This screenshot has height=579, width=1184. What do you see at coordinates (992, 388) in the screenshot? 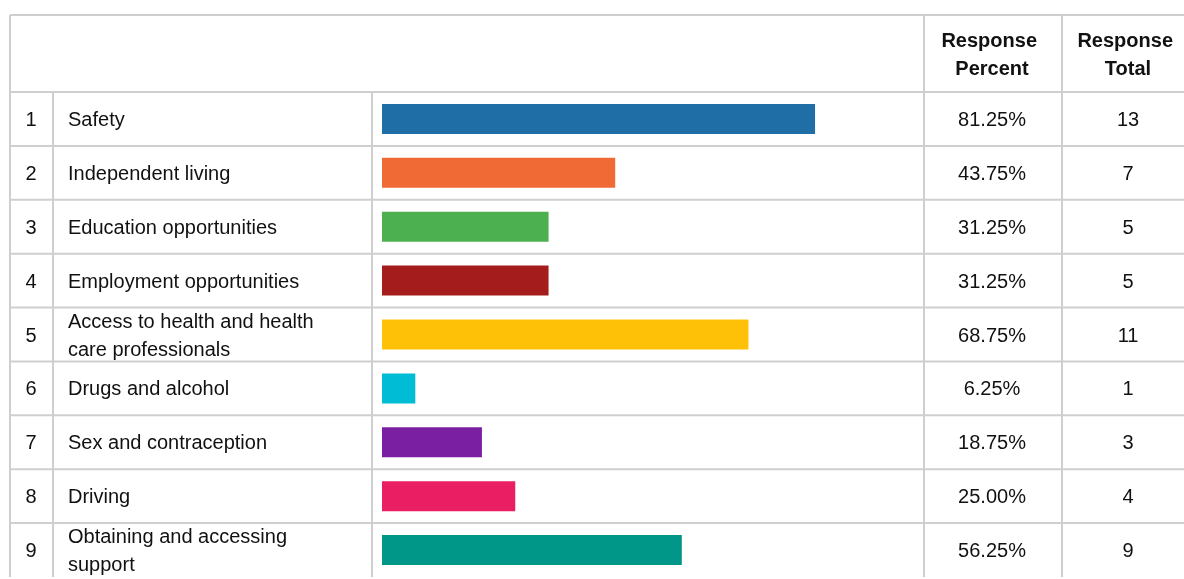
I see `data-label: 6.25%` at bounding box center [992, 388].